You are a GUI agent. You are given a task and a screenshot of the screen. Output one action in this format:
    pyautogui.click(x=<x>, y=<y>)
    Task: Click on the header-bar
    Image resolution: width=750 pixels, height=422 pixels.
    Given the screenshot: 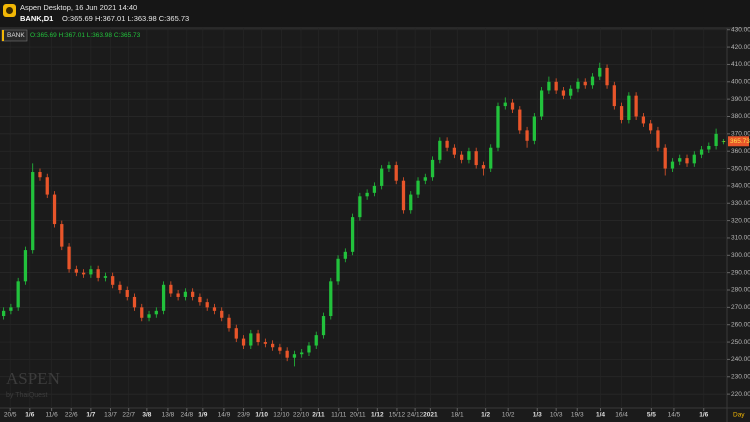 What is the action you would take?
    pyautogui.click(x=375, y=14)
    